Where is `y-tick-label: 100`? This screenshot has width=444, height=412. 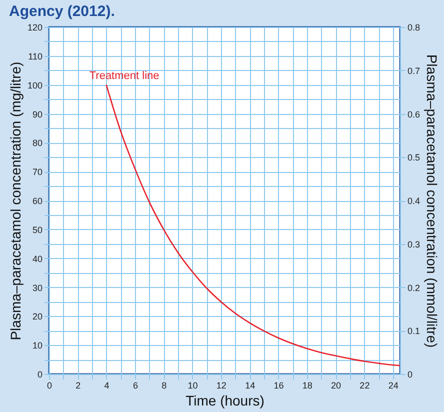
y-tick-label: 100 is located at coordinates (34, 85).